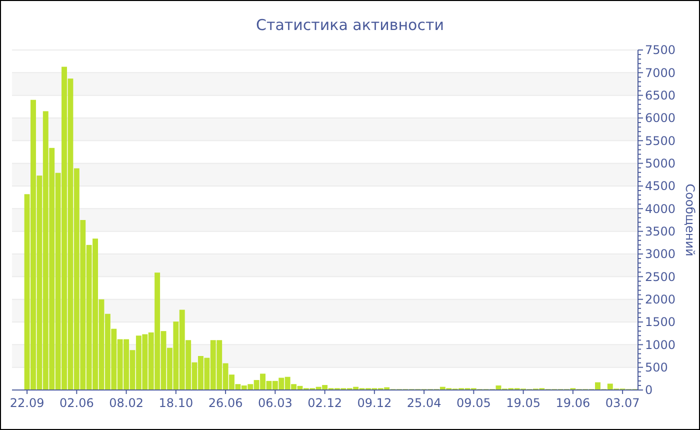 The image size is (700, 430). Describe the element at coordinates (660, 118) in the screenshot. I see `y-tick-label: 6000` at that location.